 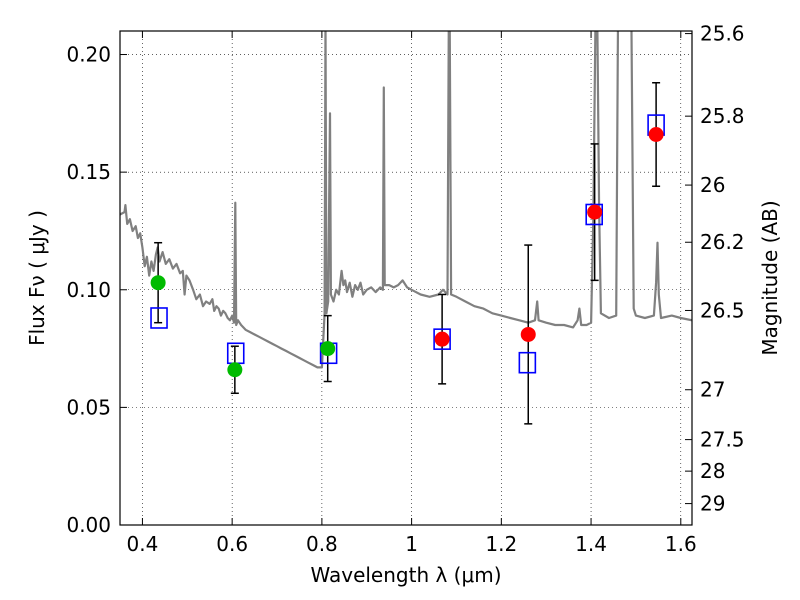 What do you see at coordinates (88, 55) in the screenshot?
I see `y-tick-label: 0.20` at bounding box center [88, 55].